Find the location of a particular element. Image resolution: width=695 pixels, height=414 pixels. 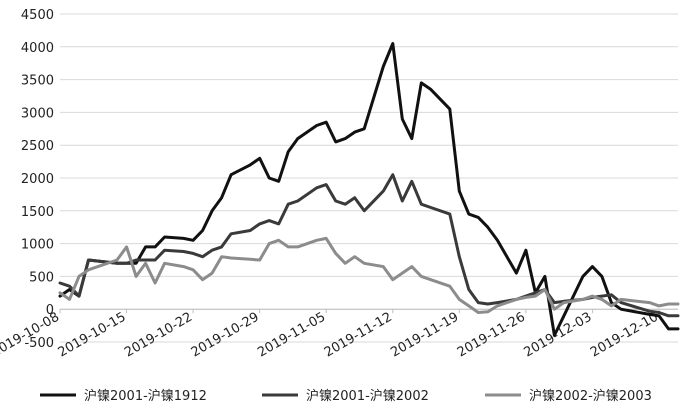

x-tick-label: 2019-11-26 is located at coordinates (491, 335).